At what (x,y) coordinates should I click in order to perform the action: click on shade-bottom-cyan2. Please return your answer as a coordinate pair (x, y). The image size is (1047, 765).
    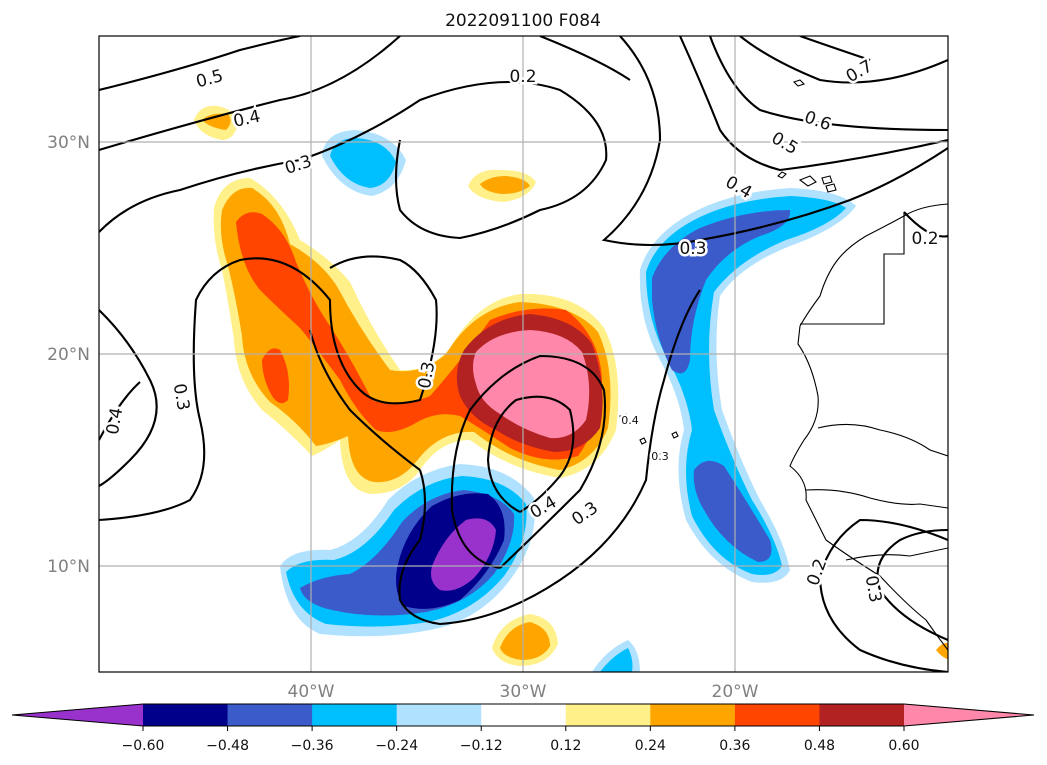
    Looking at the image, I should click on (616, 660).